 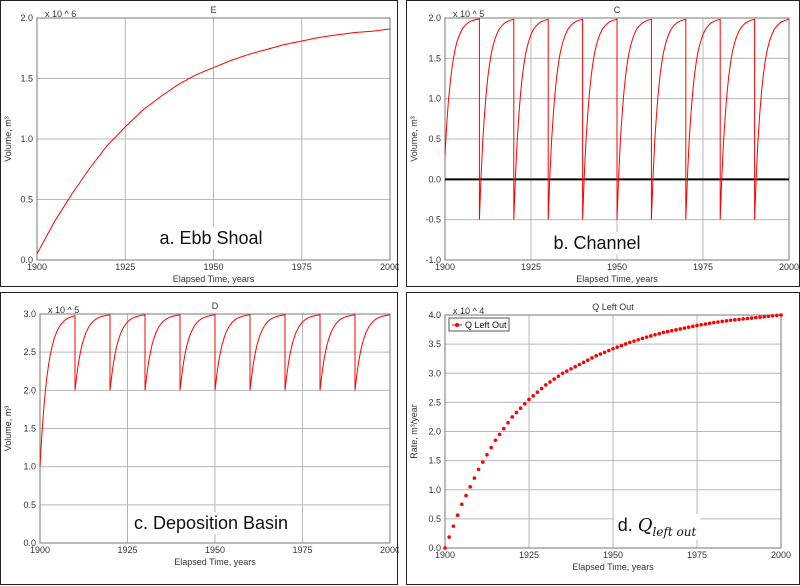 What do you see at coordinates (645, 525) in the screenshot?
I see `caption-symbol: Q` at bounding box center [645, 525].